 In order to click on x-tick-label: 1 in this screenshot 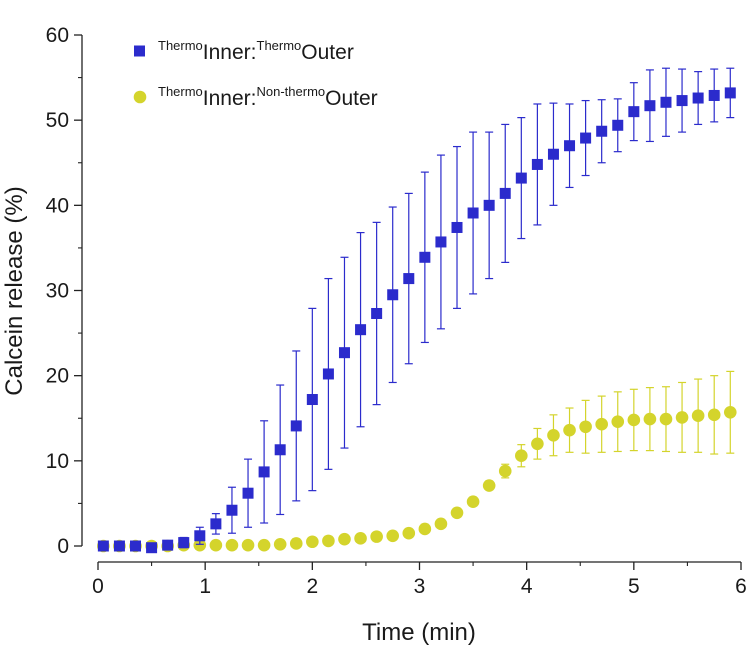, I will do `click(205, 586)`.